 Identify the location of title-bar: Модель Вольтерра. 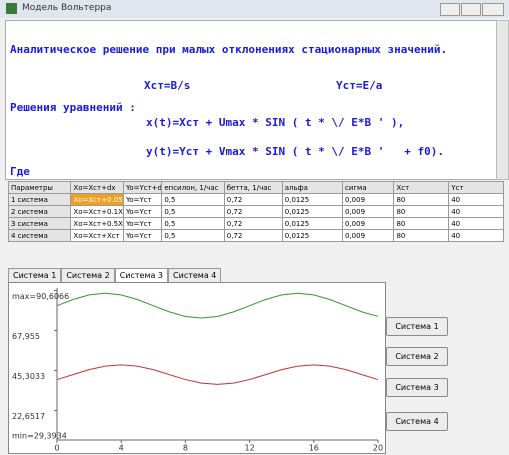
(254, 9).